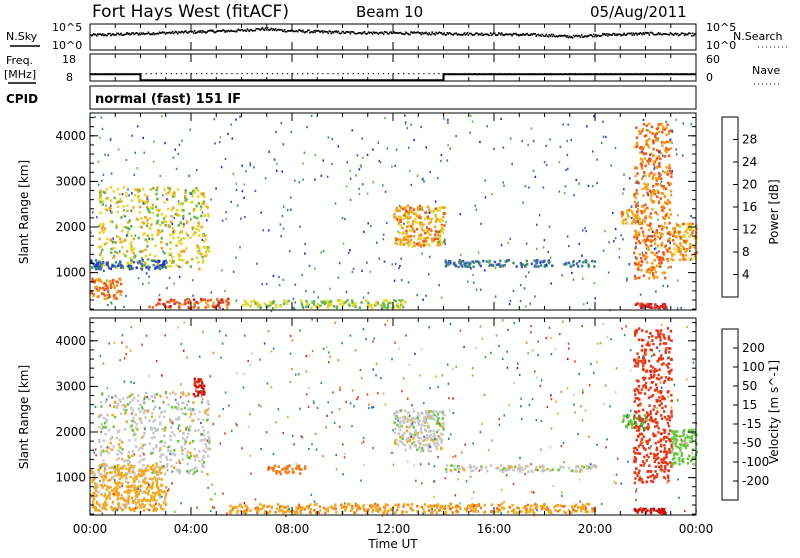 This screenshot has width=800, height=558. What do you see at coordinates (721, 27) in the screenshot?
I see `nsearch-tick-hi: 10^5` at bounding box center [721, 27].